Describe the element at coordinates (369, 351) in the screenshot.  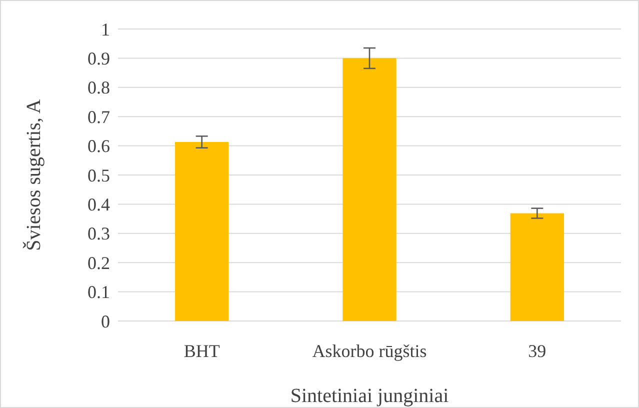
I see `x-tick-label: Askorbo rūgštis` at that location.